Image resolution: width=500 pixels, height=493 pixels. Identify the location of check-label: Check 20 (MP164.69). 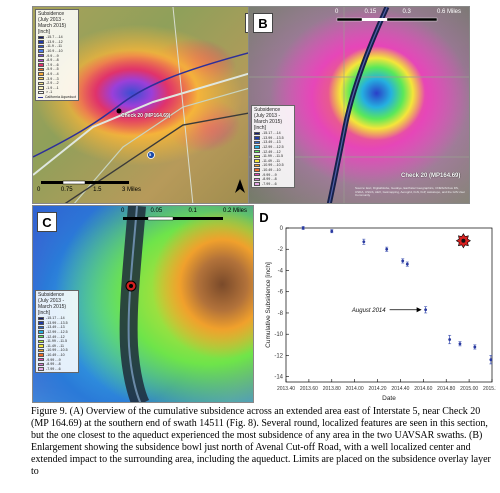
(146, 116).